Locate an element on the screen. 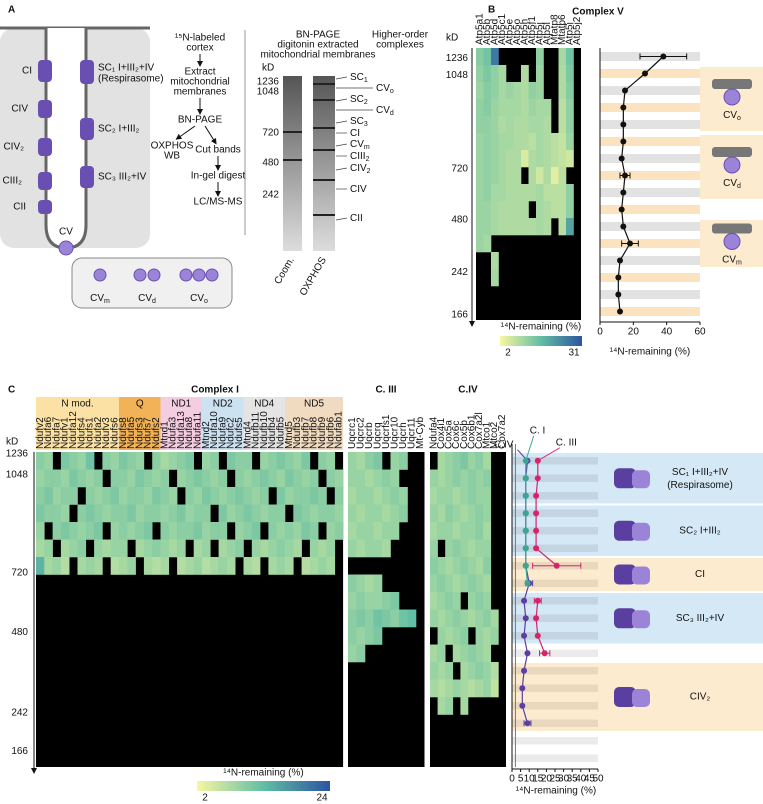  workflow-step: OXPHOS is located at coordinates (172, 146).